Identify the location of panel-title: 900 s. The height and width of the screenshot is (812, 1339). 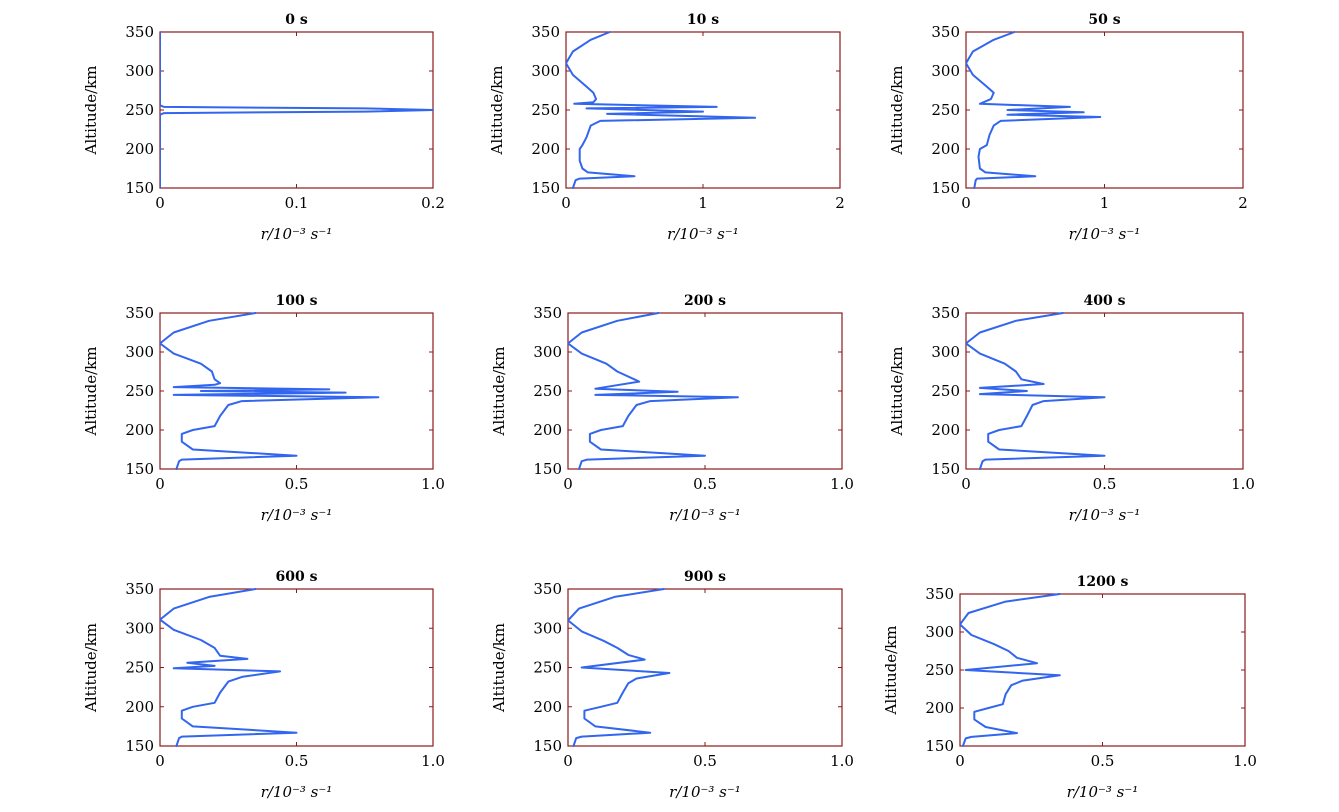
(705, 577).